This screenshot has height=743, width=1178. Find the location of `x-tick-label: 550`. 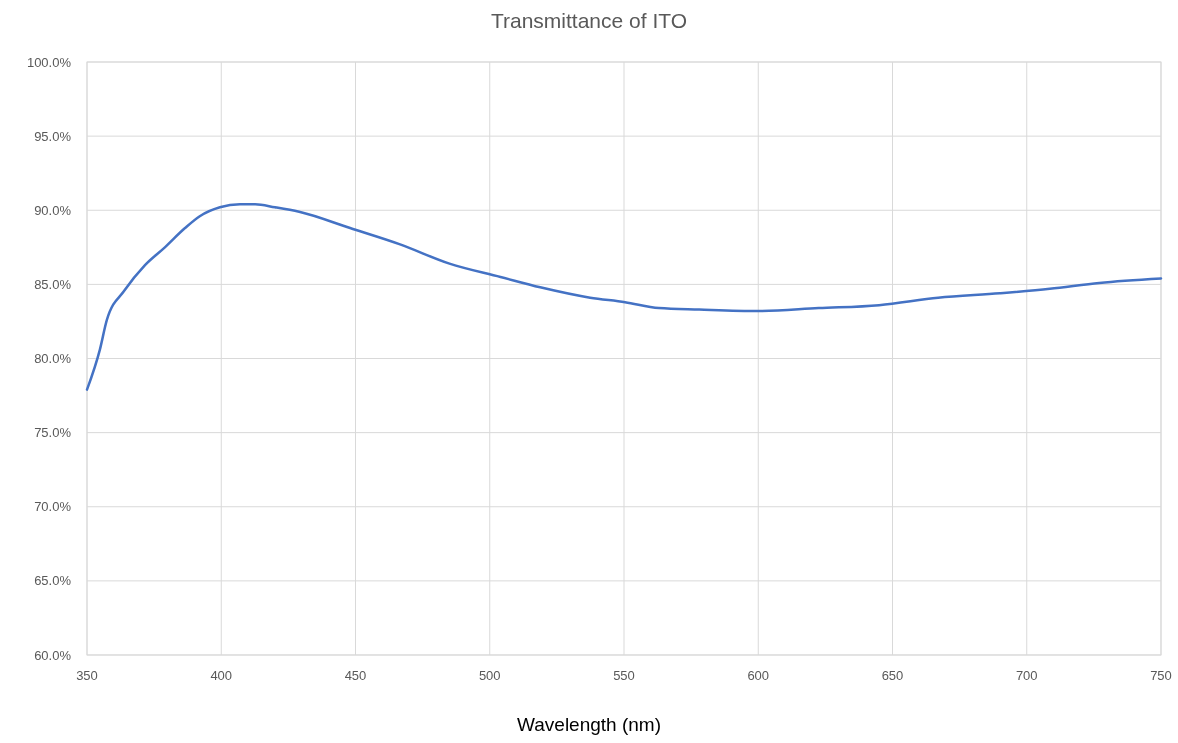

x-tick-label: 550 is located at coordinates (624, 675).